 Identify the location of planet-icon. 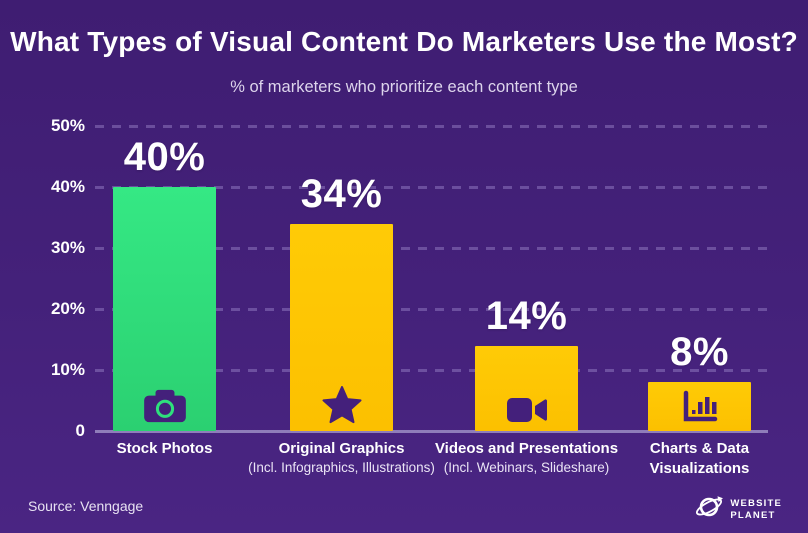
(709, 509).